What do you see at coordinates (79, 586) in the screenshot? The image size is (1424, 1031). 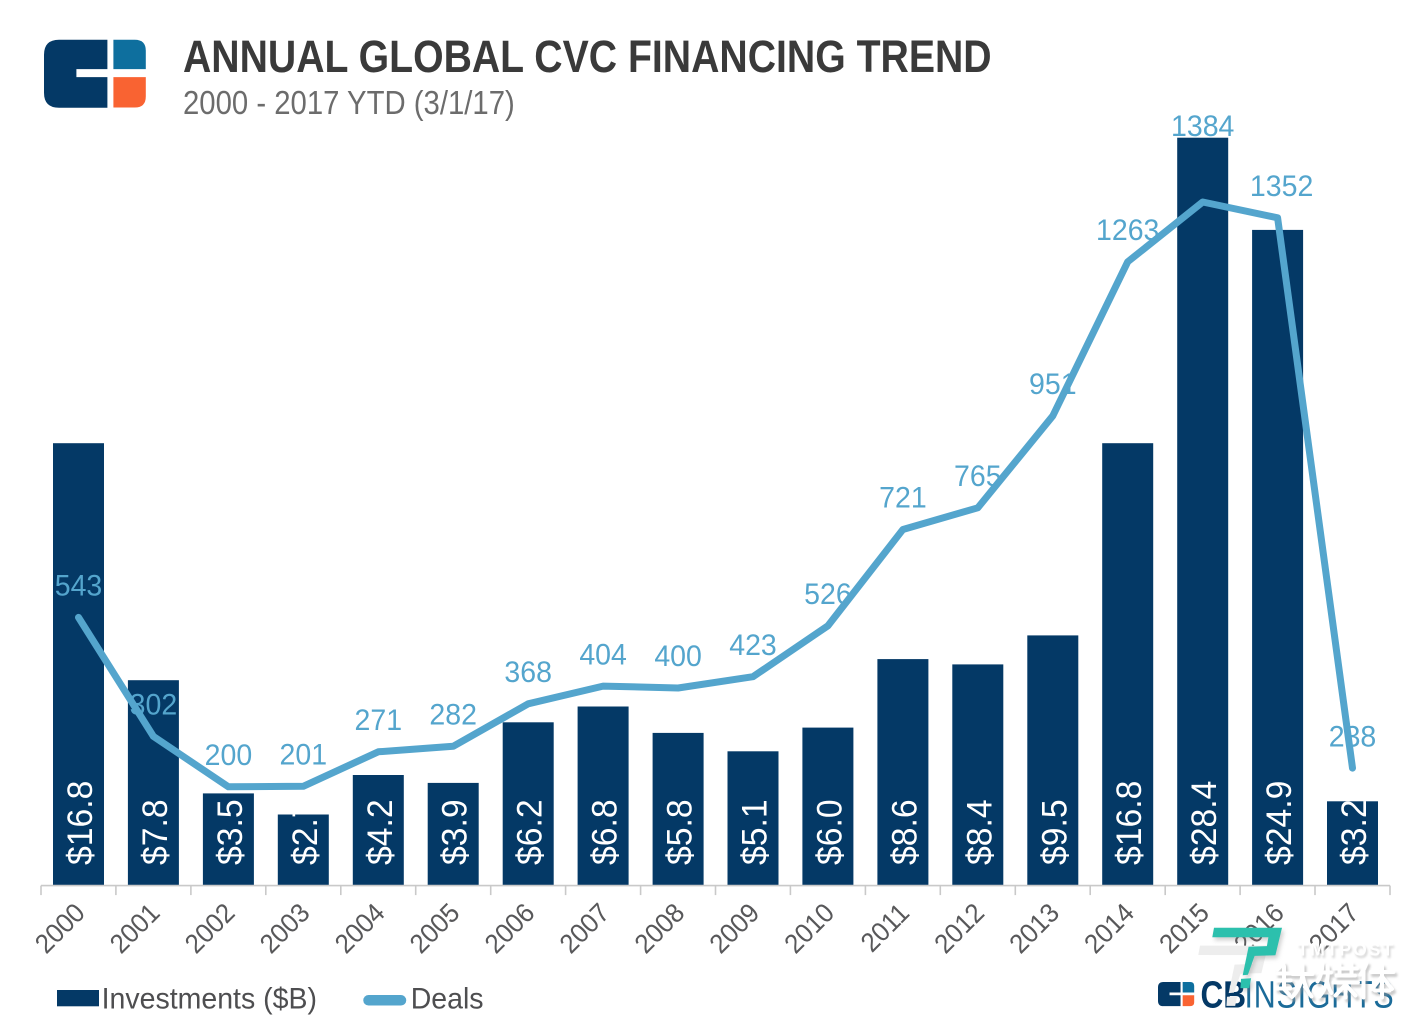 I see `svg-text: 543` at bounding box center [79, 586].